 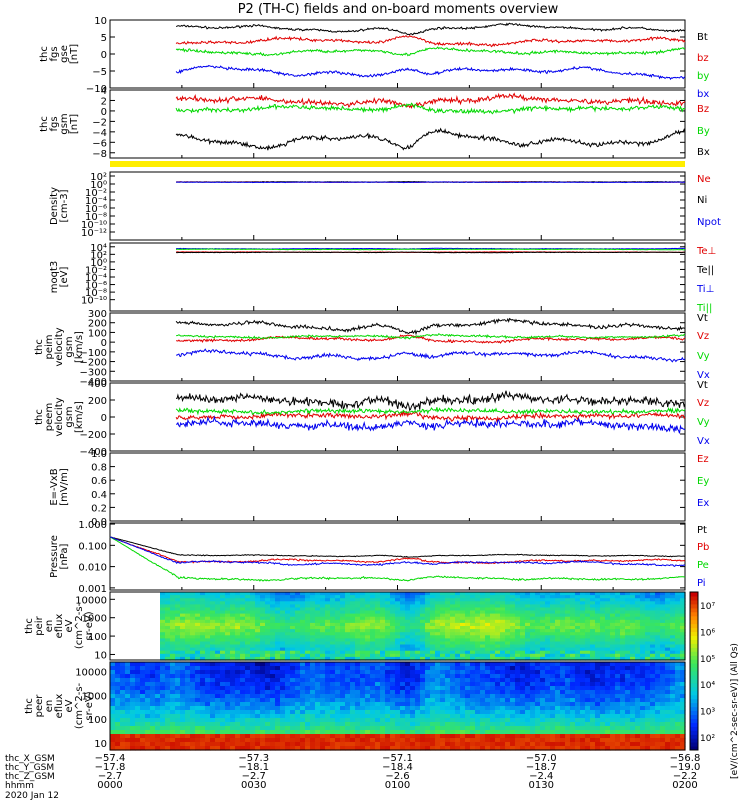 I want to click on panel-fgs_gsm: thc fgs gsm [nT] 420−2−4−6−8 Bz By Bx, so click(x=374, y=123).